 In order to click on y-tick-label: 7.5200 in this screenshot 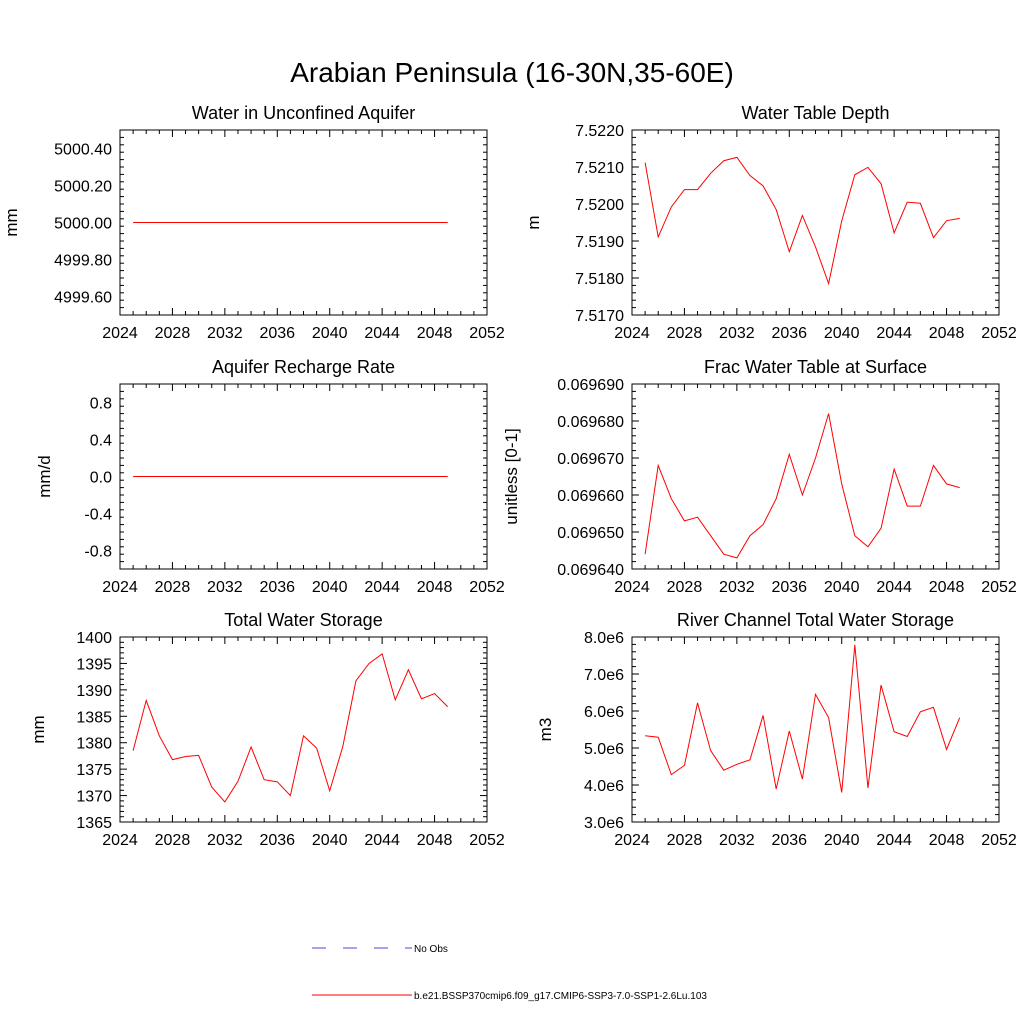, I will do `click(599, 205)`.